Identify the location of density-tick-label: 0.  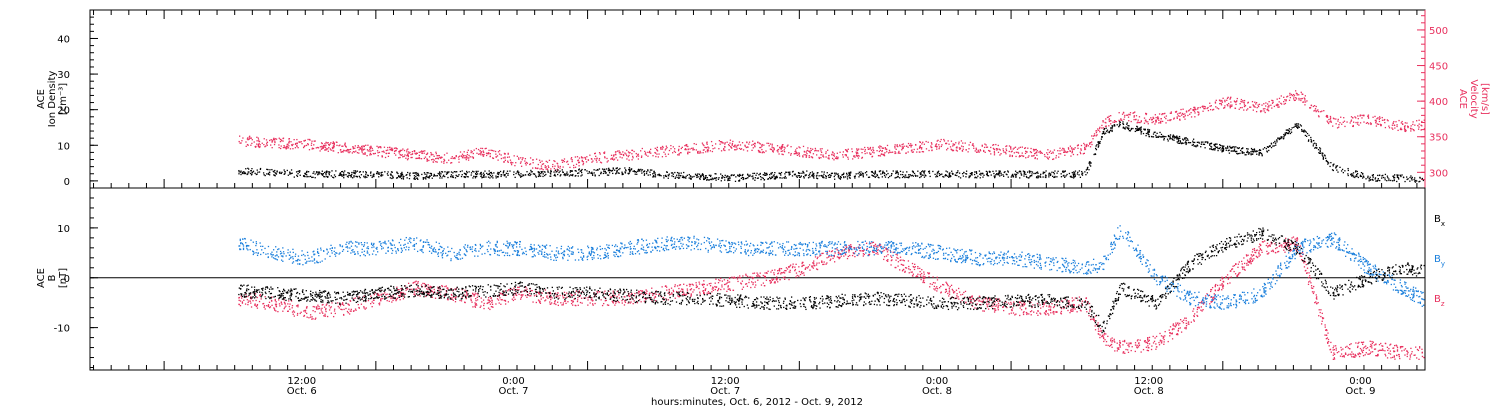
(67, 182).